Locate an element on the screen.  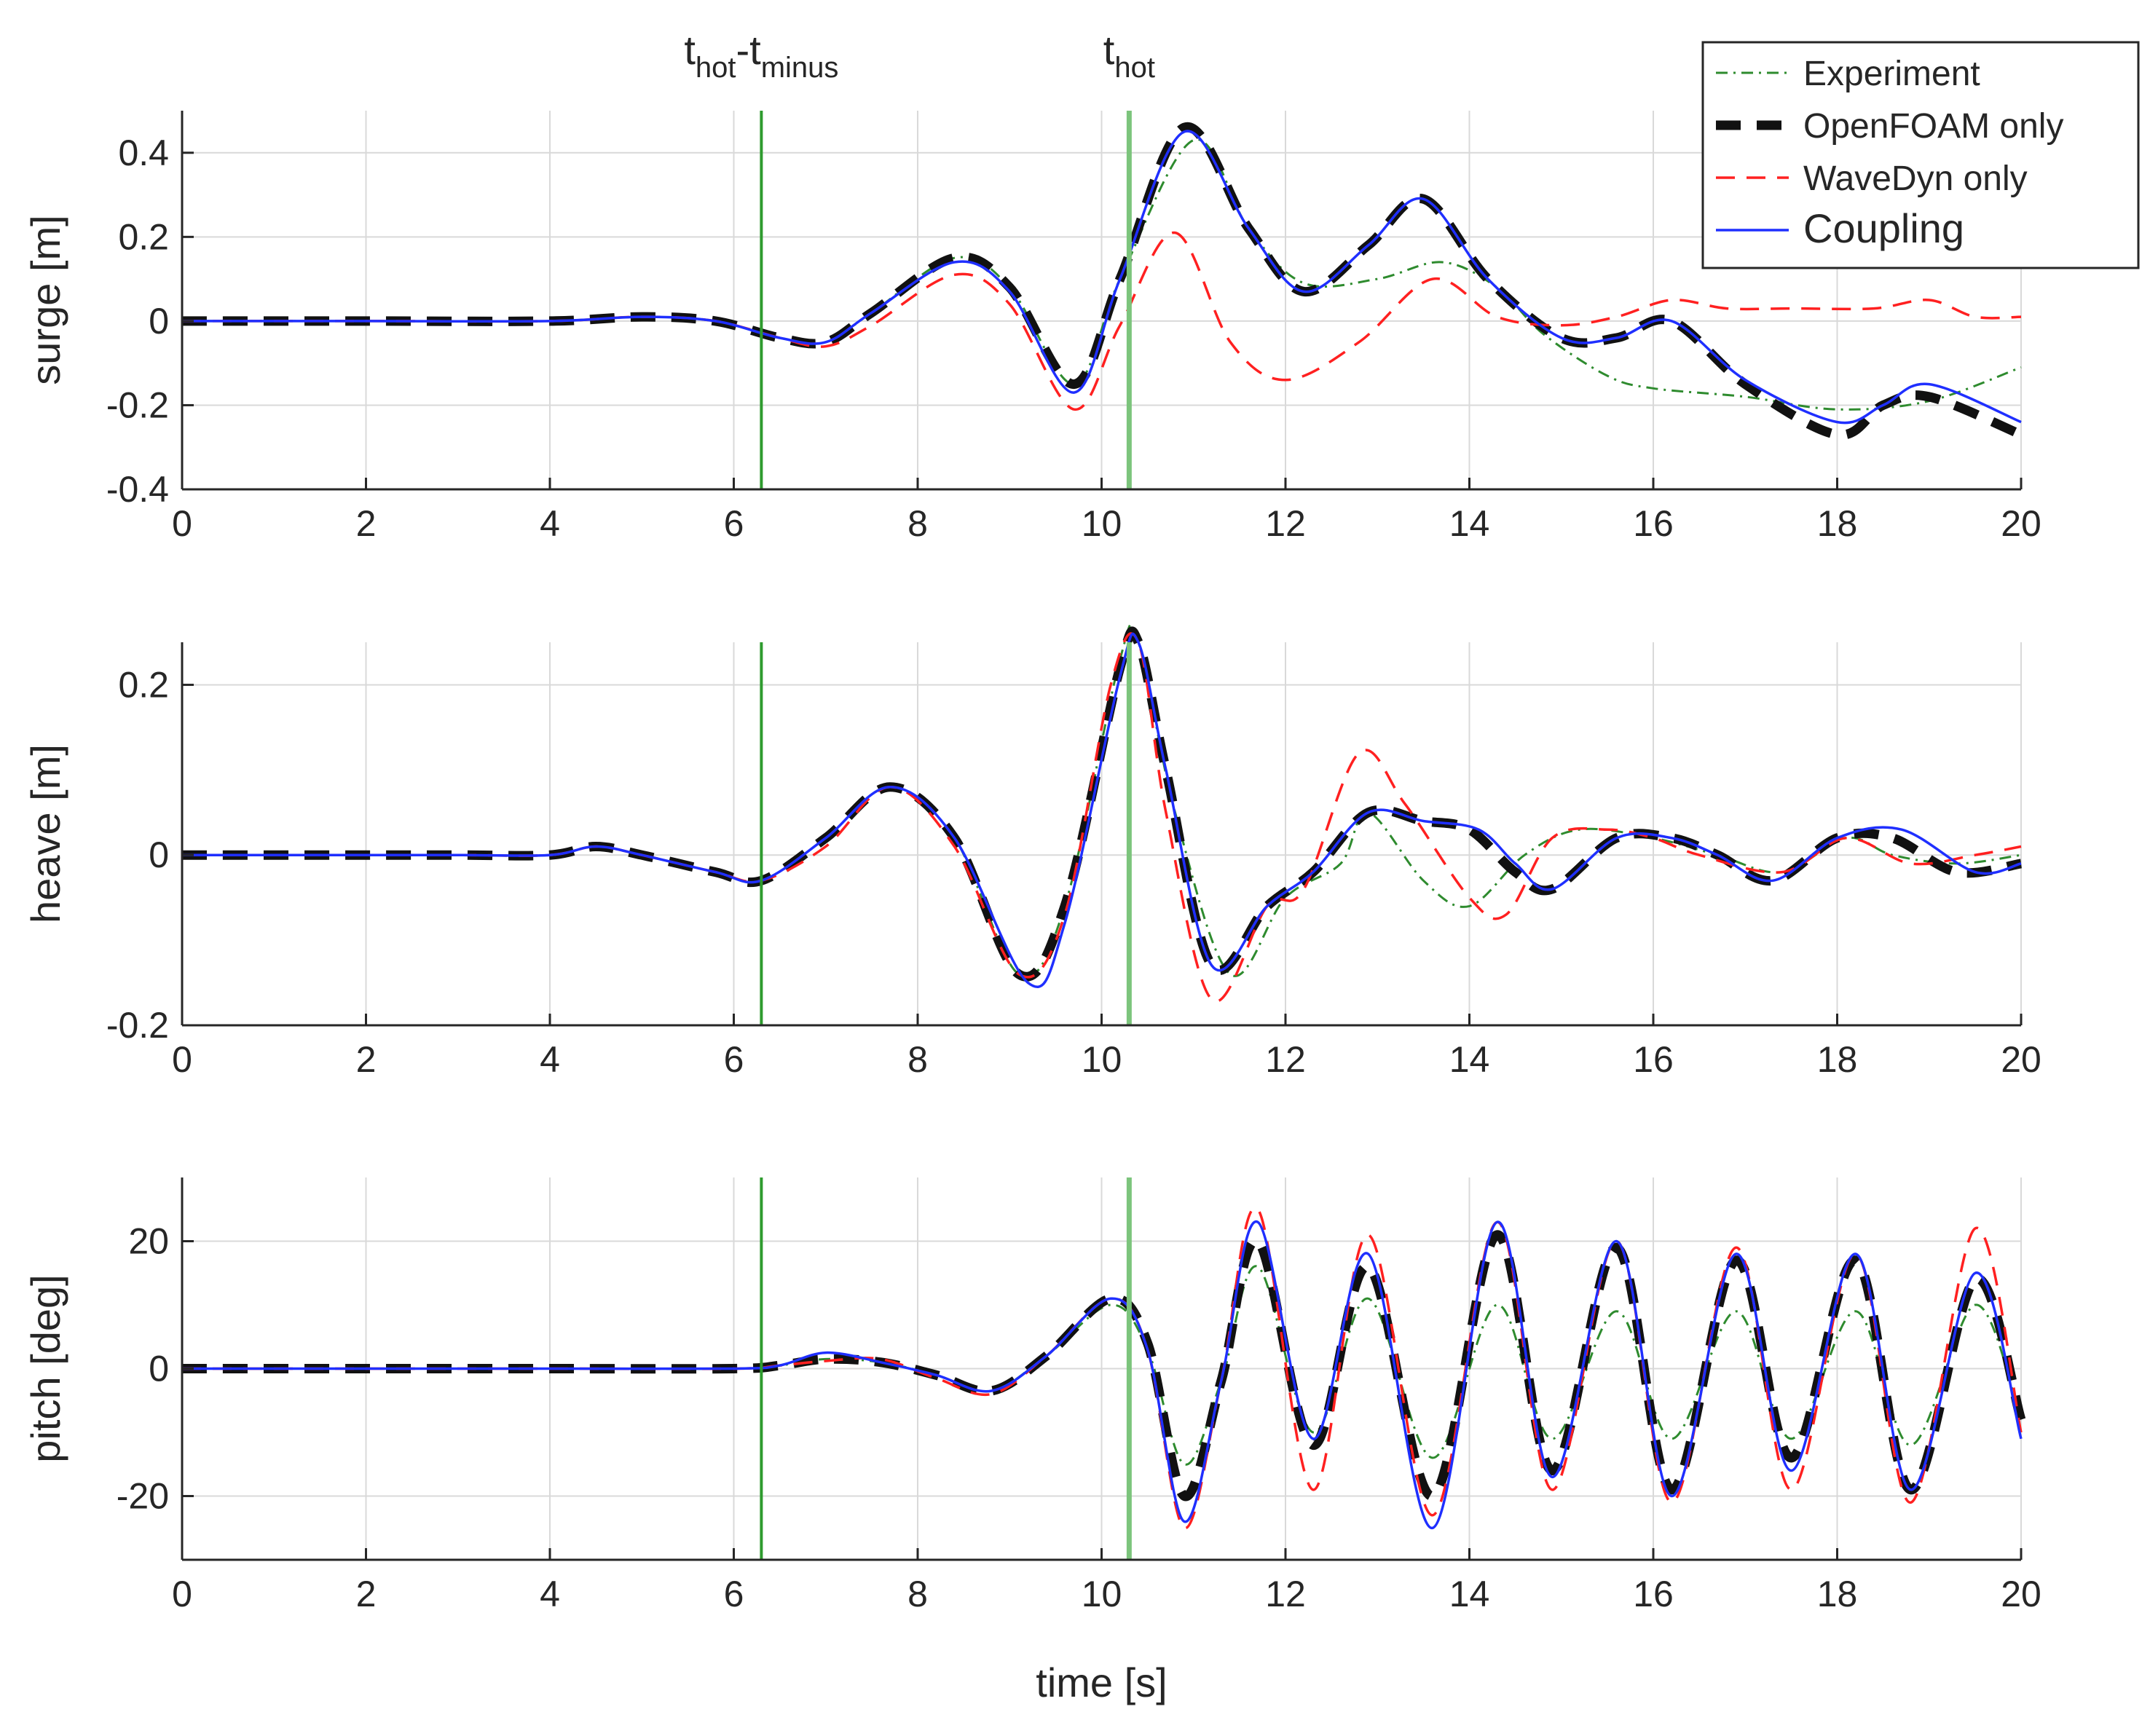
subplot-heave-y-tick-label: 0.2 is located at coordinates (143, 684).